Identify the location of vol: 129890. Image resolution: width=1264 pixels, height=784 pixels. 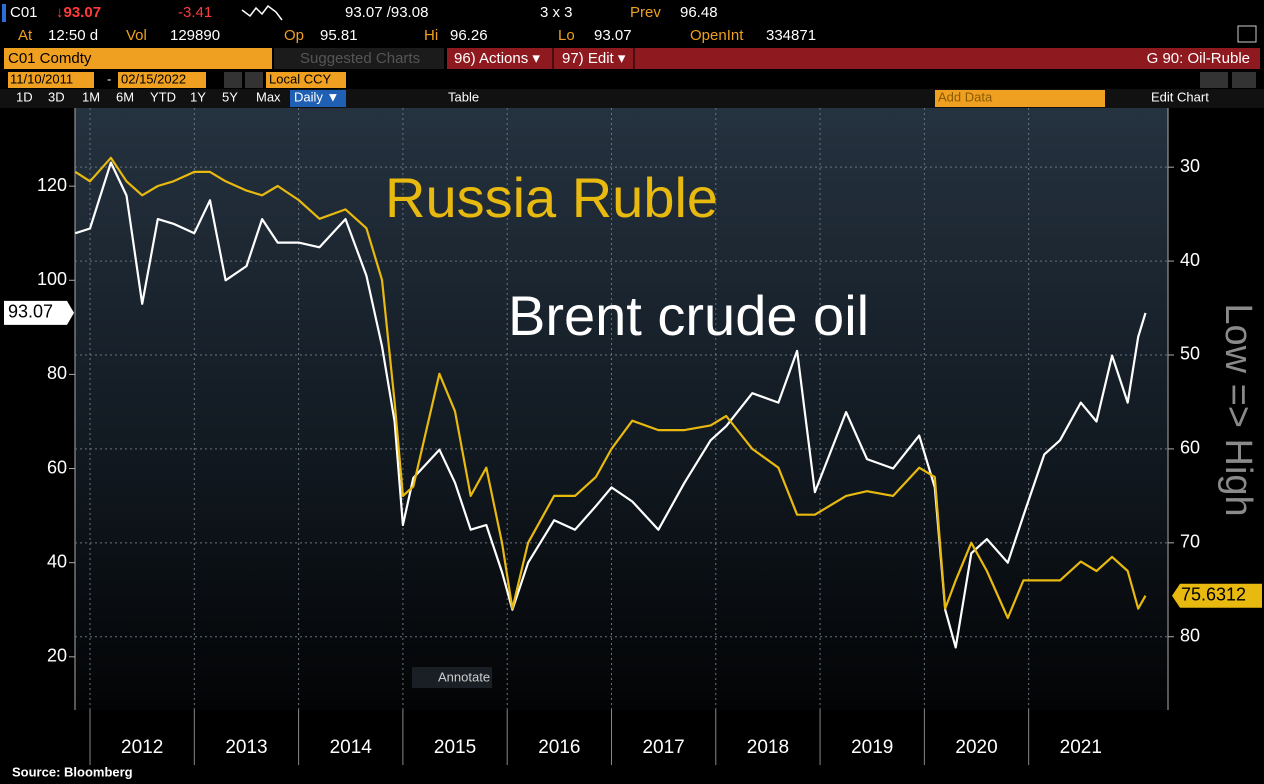
(195, 35).